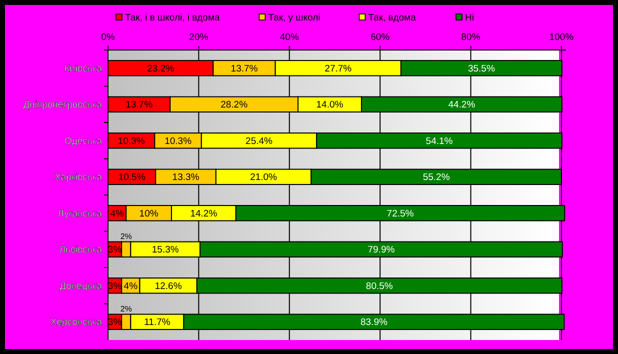  I want to click on data-label: 55.2%, so click(436, 178).